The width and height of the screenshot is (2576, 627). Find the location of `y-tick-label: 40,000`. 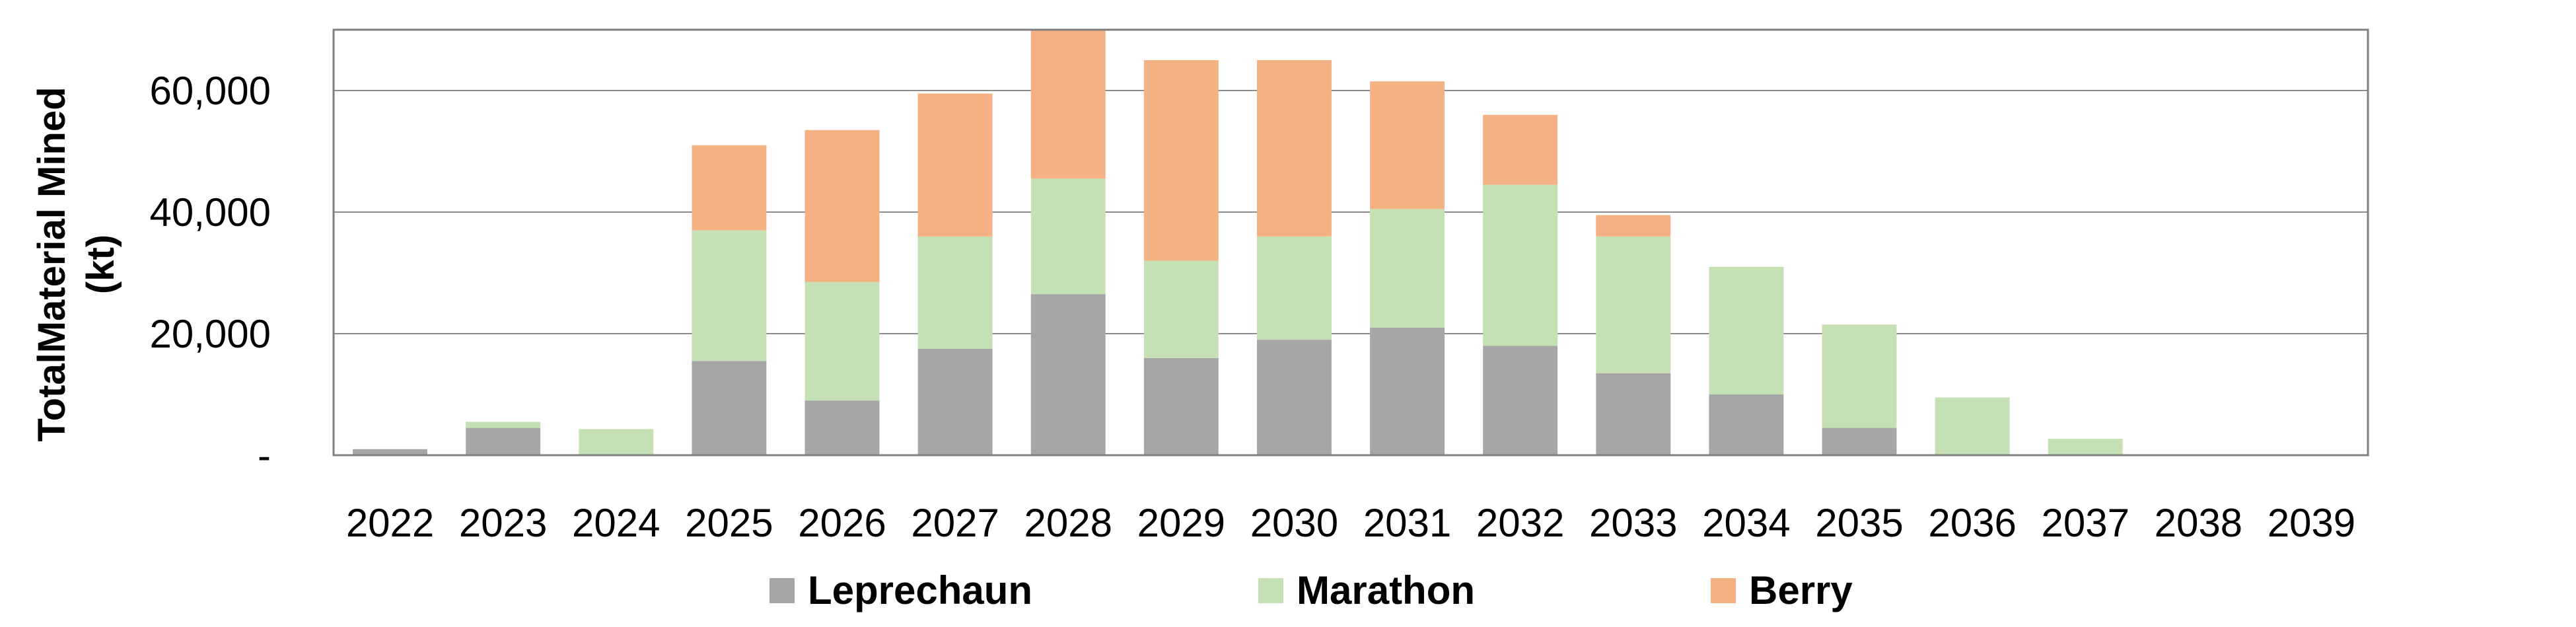

y-tick-label: 40,000 is located at coordinates (210, 212).